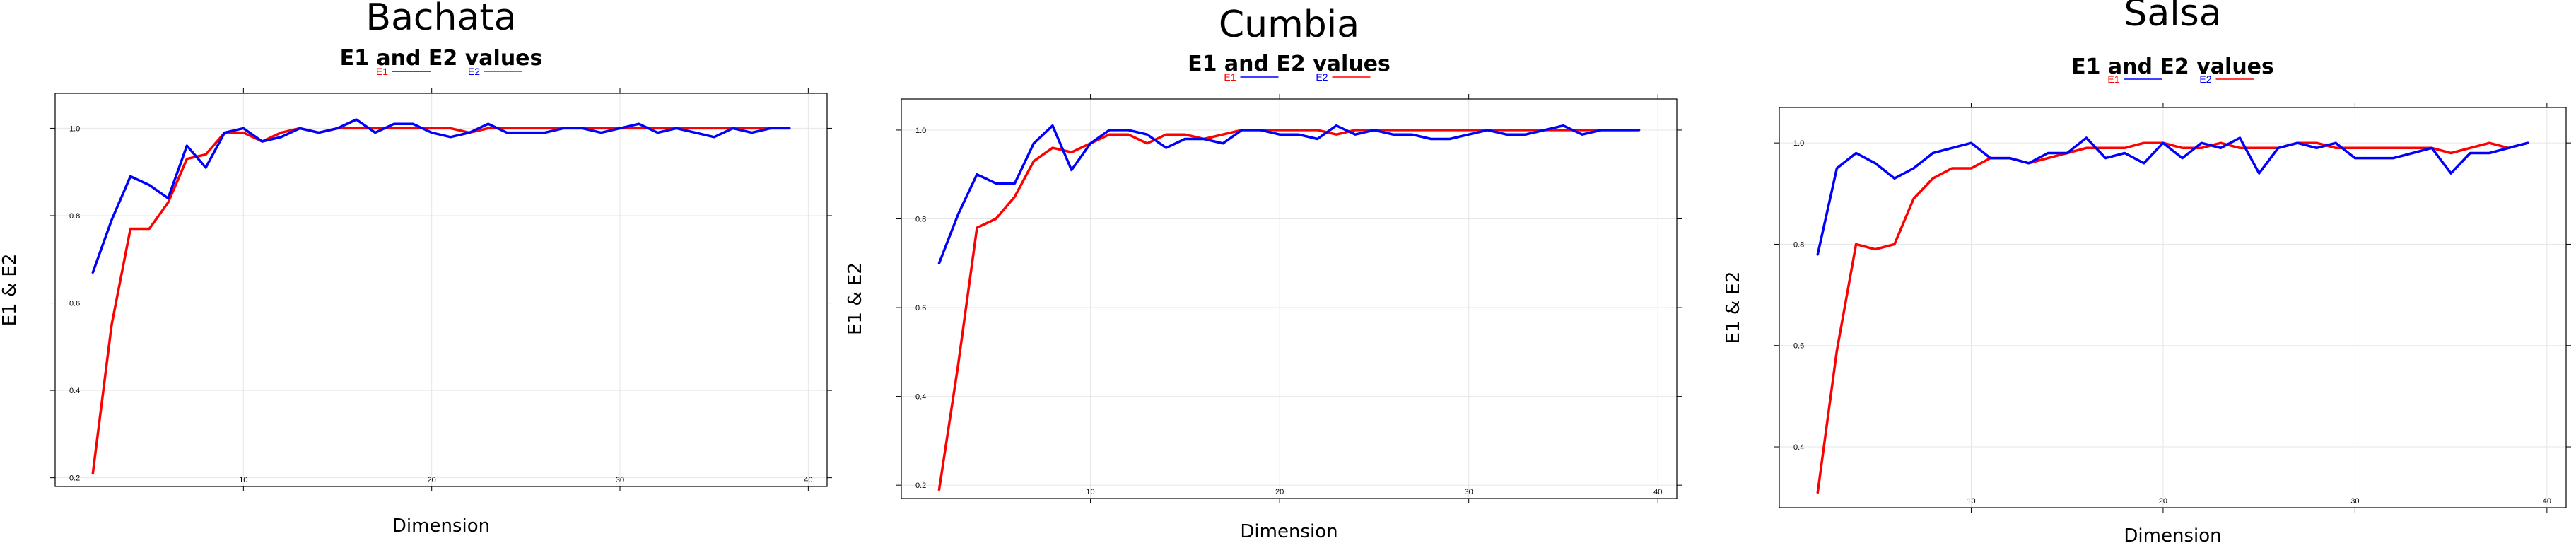 The width and height of the screenshot is (2576, 548). I want to click on chart-title: Bachata, so click(441, 19).